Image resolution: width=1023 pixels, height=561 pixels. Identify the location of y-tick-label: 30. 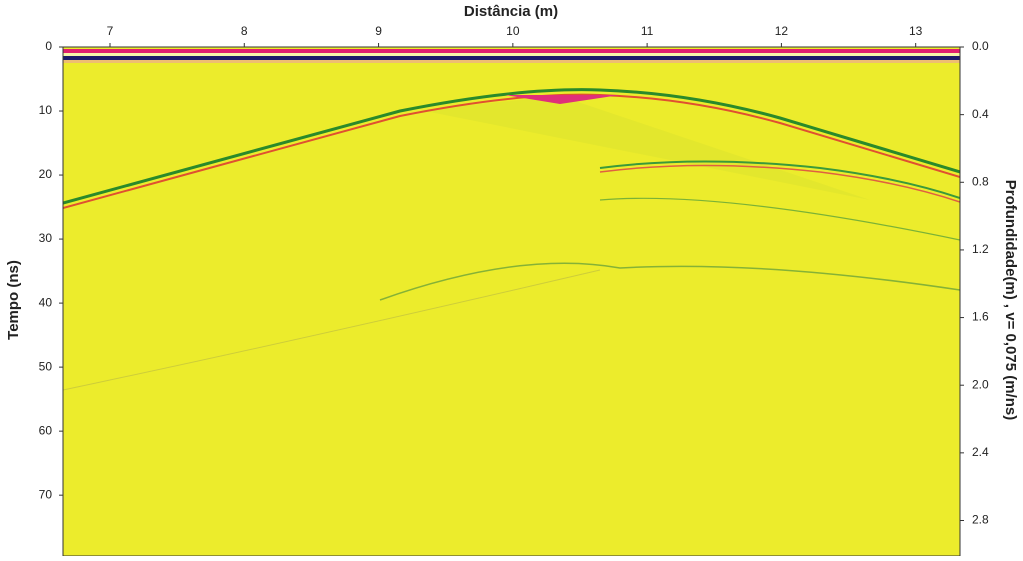
(46, 238).